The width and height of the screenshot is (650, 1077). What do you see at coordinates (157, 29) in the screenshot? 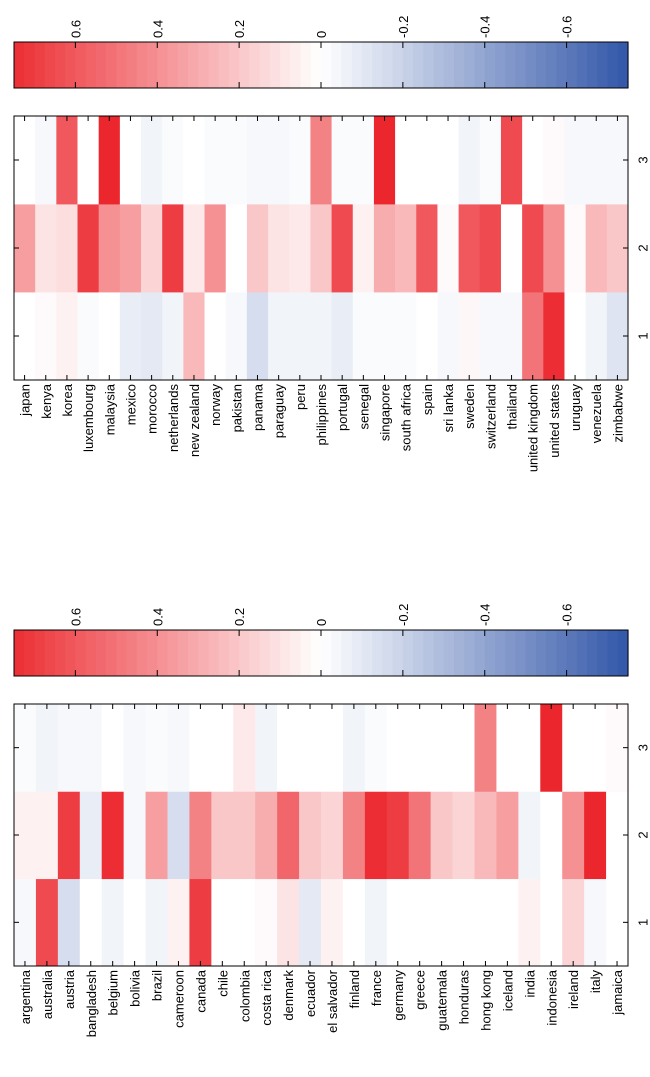
I see `colorbar-tick-label: 0.4` at bounding box center [157, 29].